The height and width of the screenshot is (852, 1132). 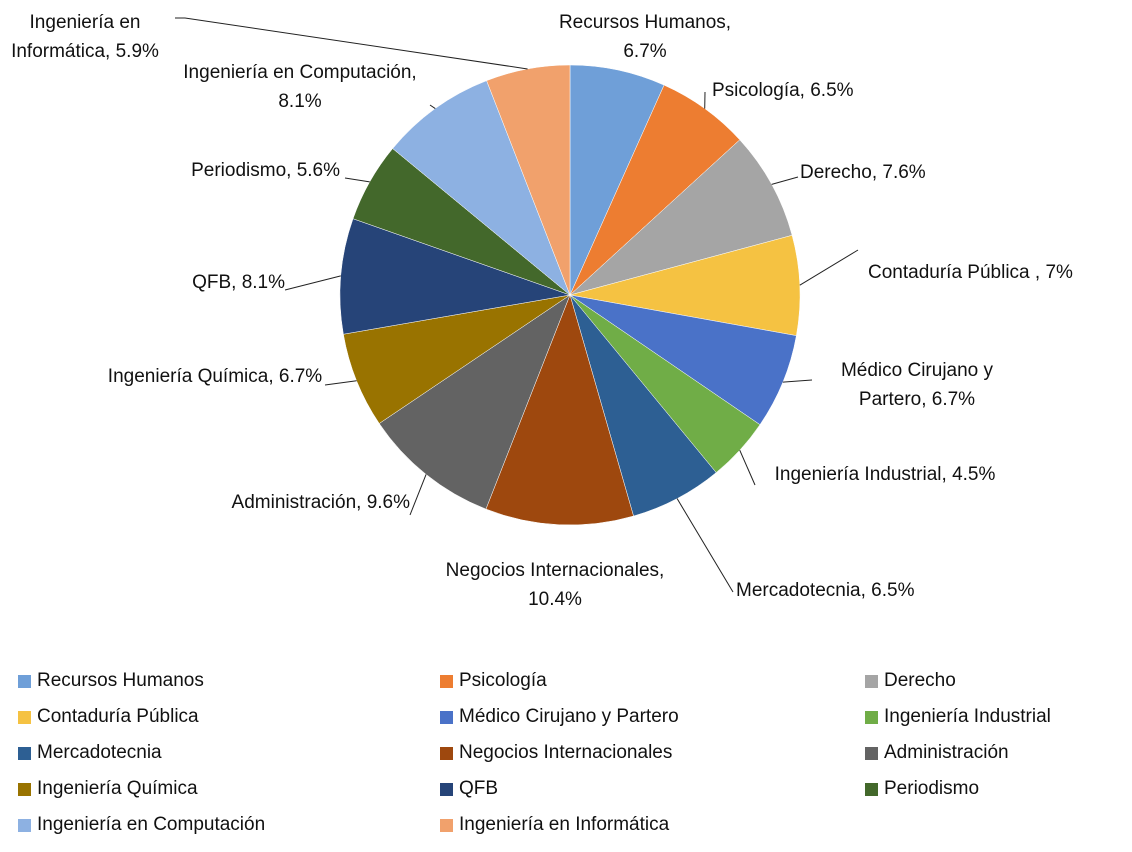 What do you see at coordinates (151, 824) in the screenshot?
I see `legend-label: Ingeniería en Computación` at bounding box center [151, 824].